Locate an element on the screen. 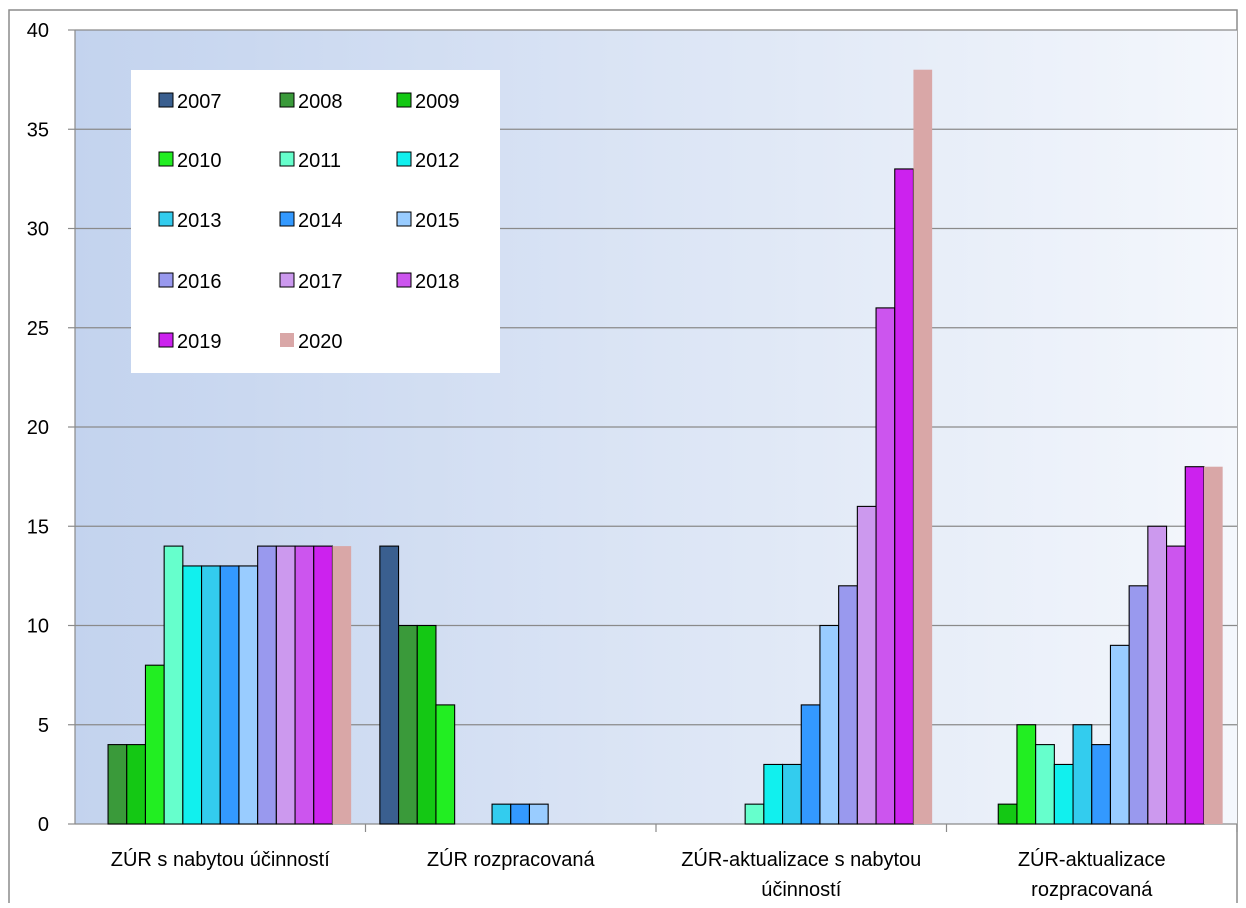  legend-label-2011: 2011 is located at coordinates (319, 161).